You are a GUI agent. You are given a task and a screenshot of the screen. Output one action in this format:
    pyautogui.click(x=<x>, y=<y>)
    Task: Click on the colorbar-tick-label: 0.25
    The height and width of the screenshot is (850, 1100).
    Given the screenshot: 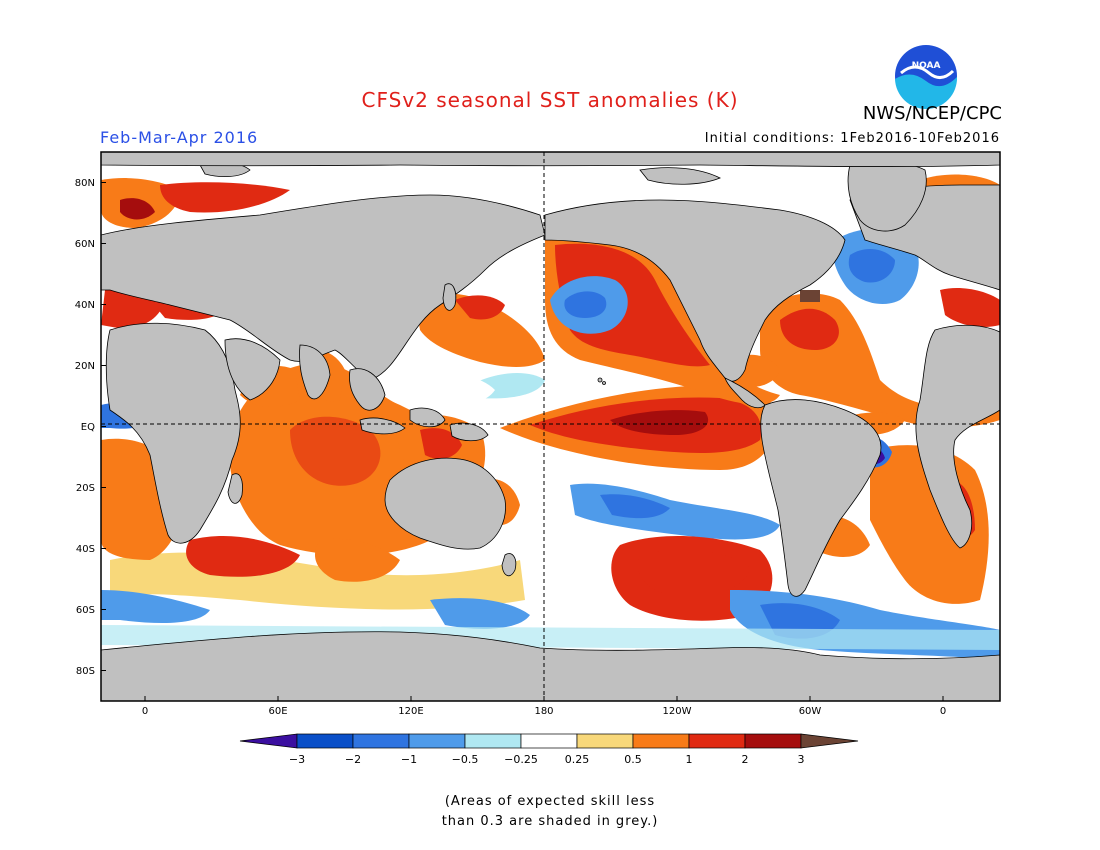 What is the action you would take?
    pyautogui.click(x=577, y=759)
    